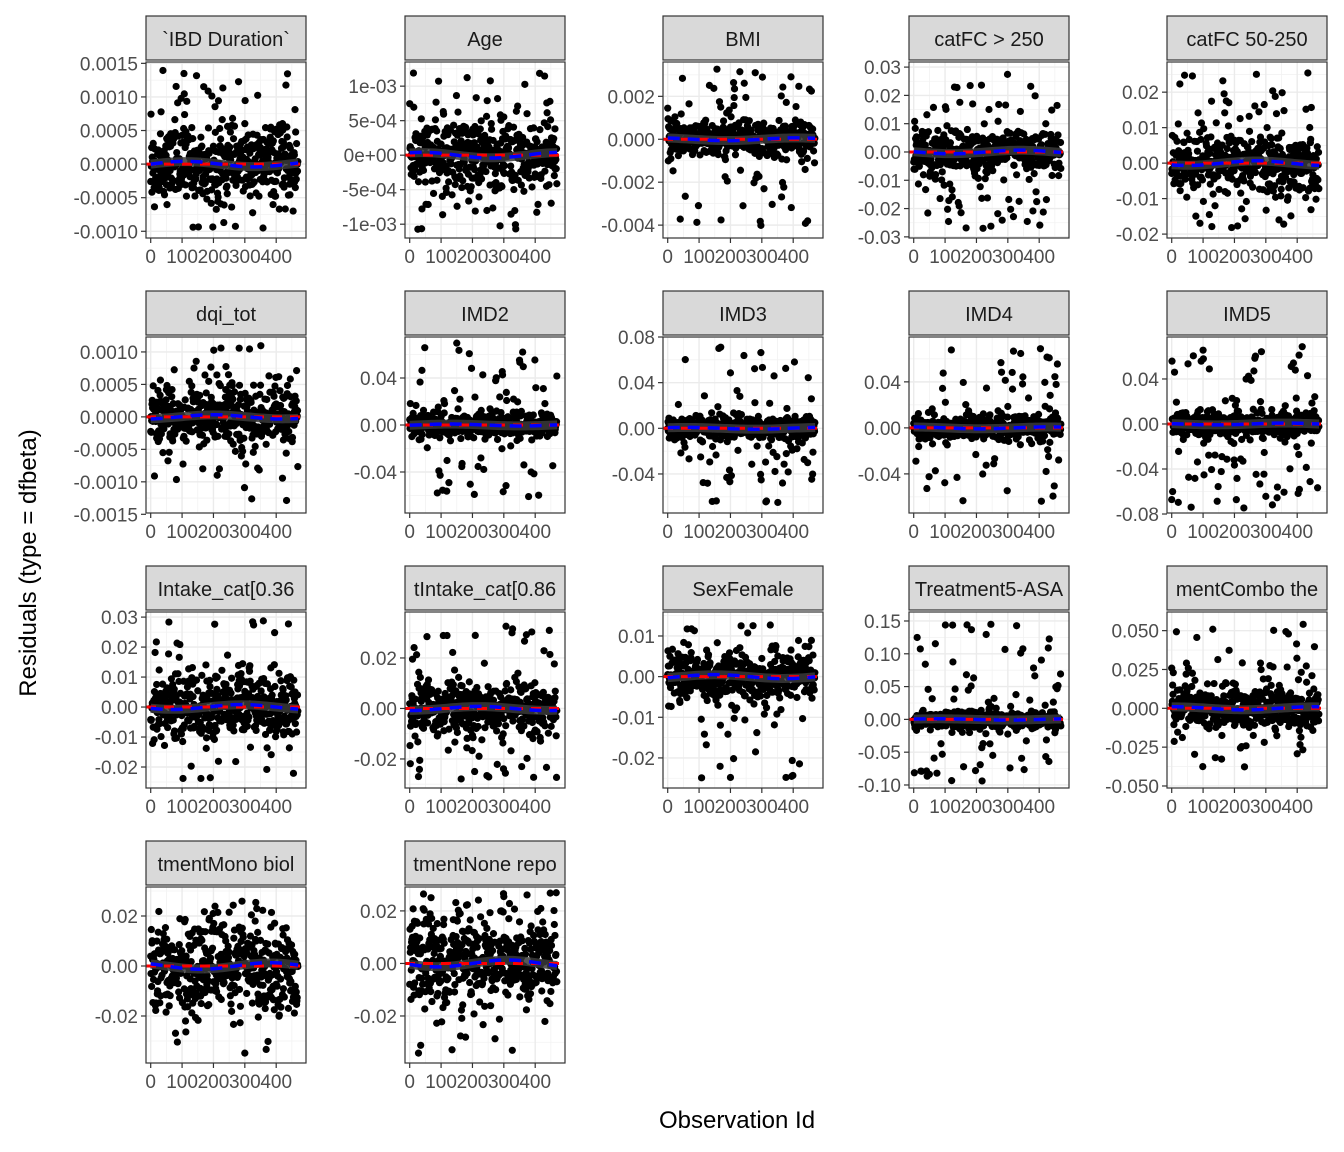 This screenshot has width=1344, height=1152. What do you see at coordinates (880, 475) in the screenshot?
I see `y-tick-label: -0.04` at bounding box center [880, 475].